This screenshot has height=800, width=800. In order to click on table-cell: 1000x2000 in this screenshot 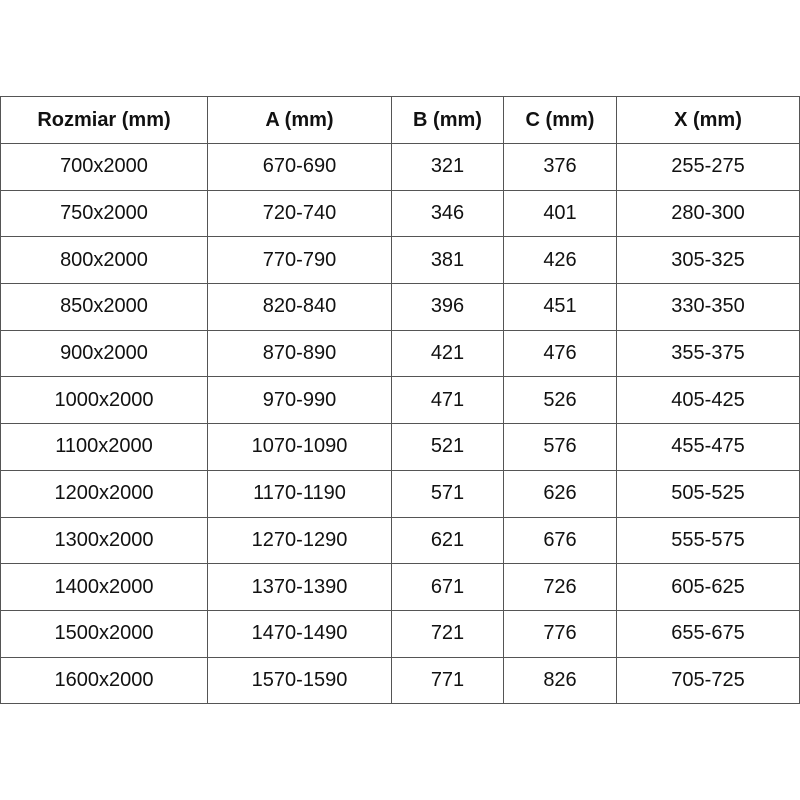, I will do `click(104, 400)`.